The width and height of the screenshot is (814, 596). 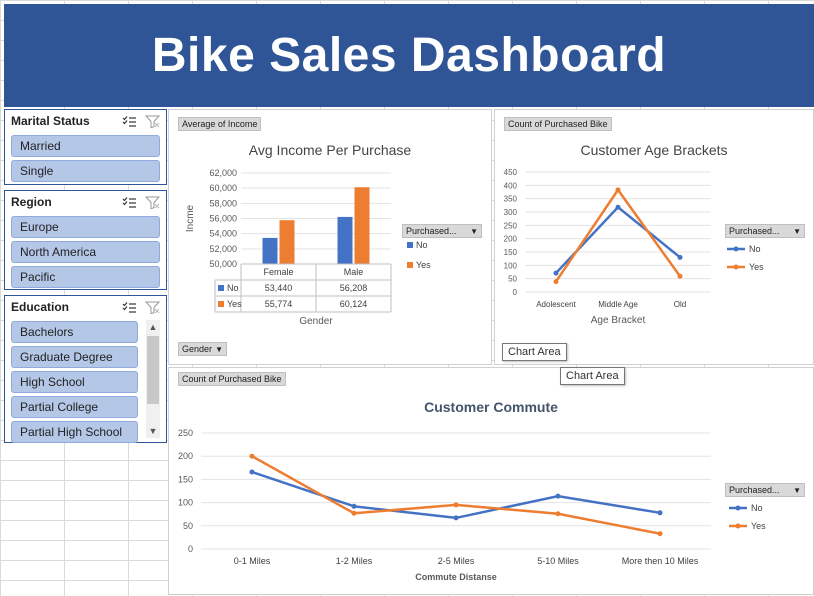 What do you see at coordinates (190, 218) in the screenshot?
I see `y-axis-label: Incme` at bounding box center [190, 218].